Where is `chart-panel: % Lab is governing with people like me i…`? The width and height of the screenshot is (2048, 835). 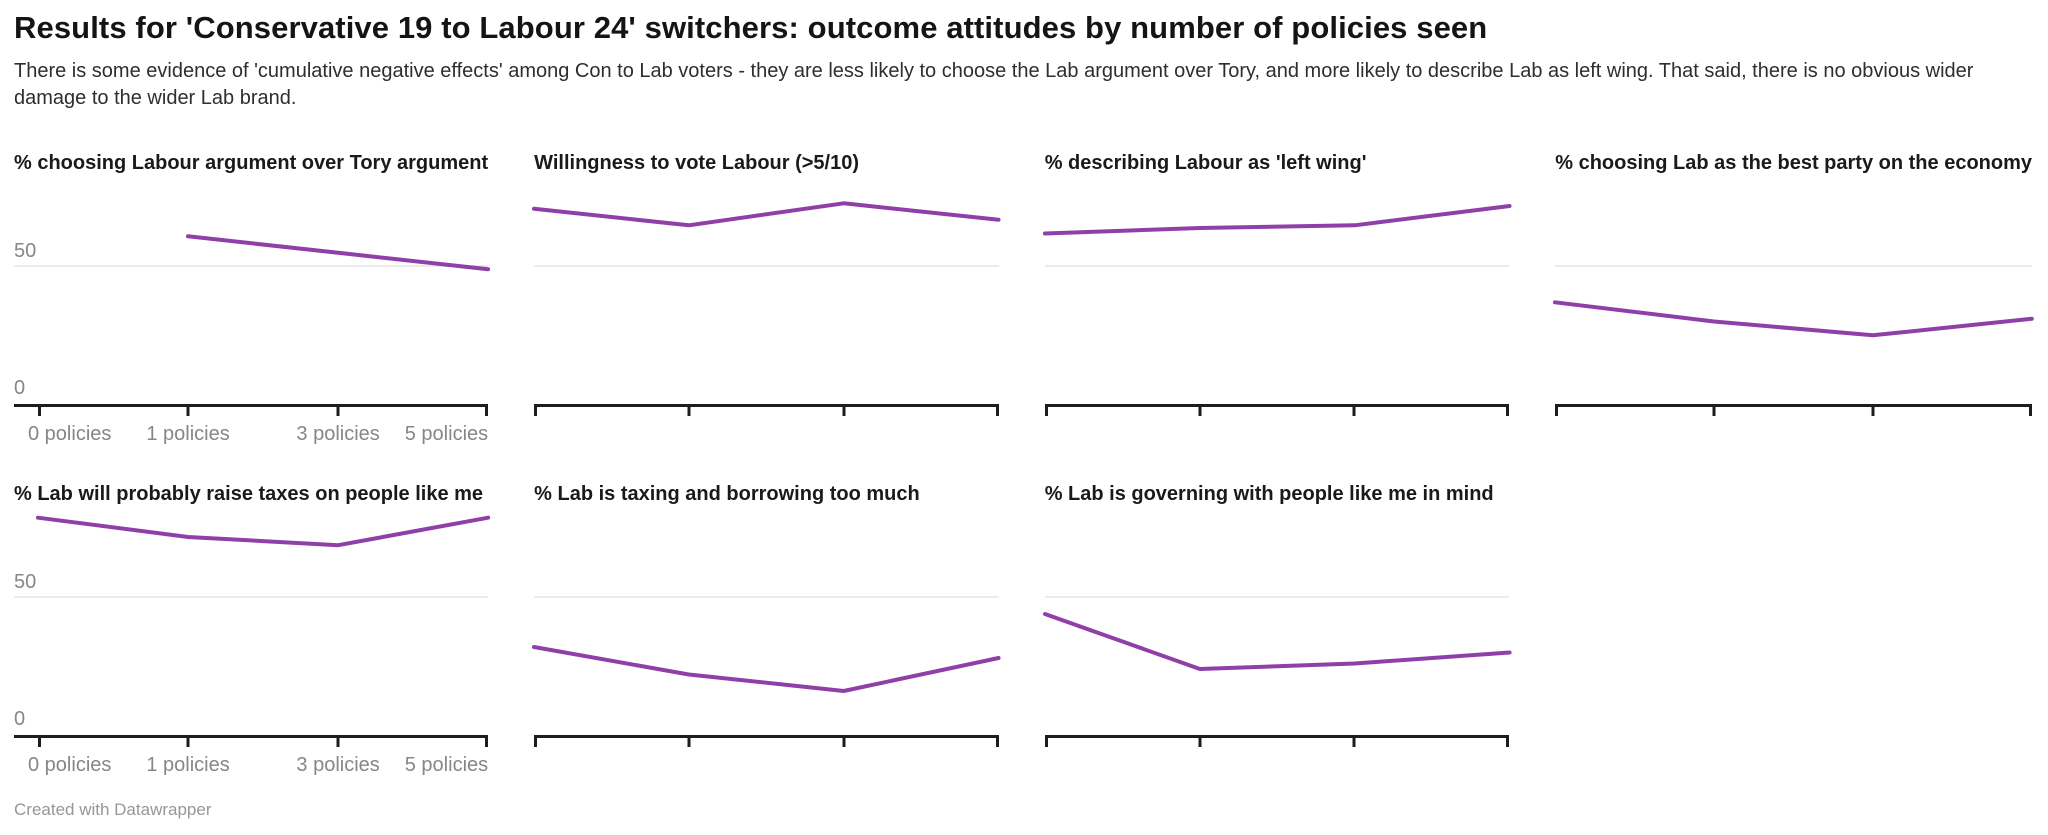
chart-panel: % Lab is governing with people like me i… is located at coordinates (1277, 631).